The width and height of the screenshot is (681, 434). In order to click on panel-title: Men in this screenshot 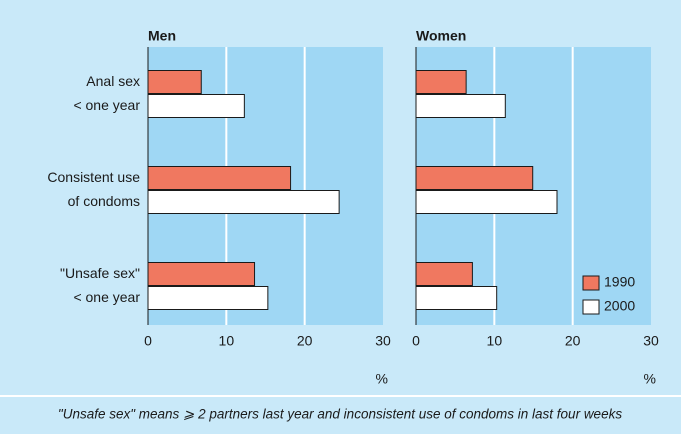, I will do `click(162, 36)`.